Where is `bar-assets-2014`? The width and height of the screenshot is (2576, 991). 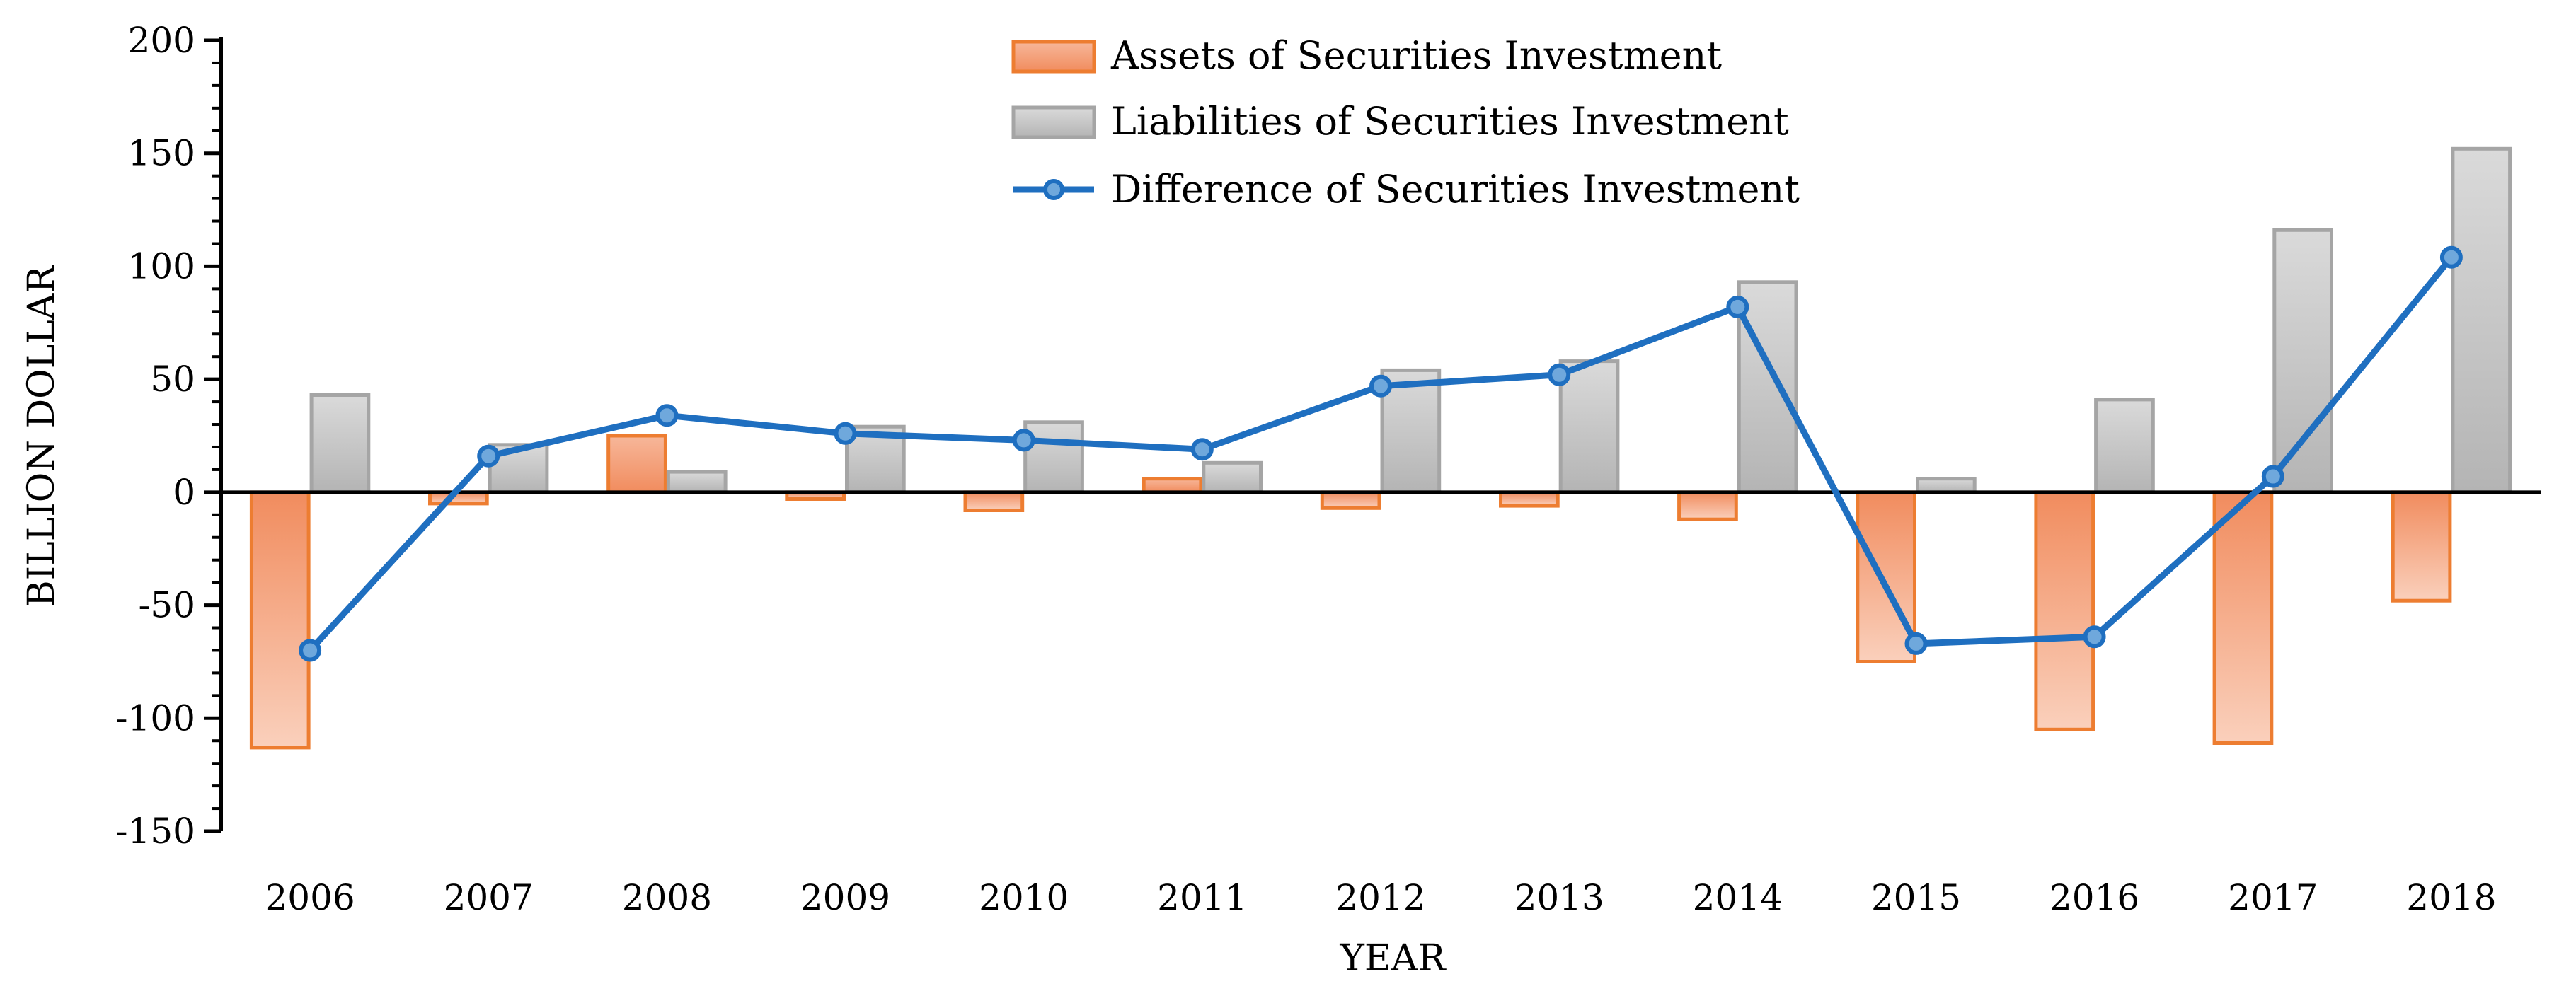
bar-assets-2014 is located at coordinates (1708, 506).